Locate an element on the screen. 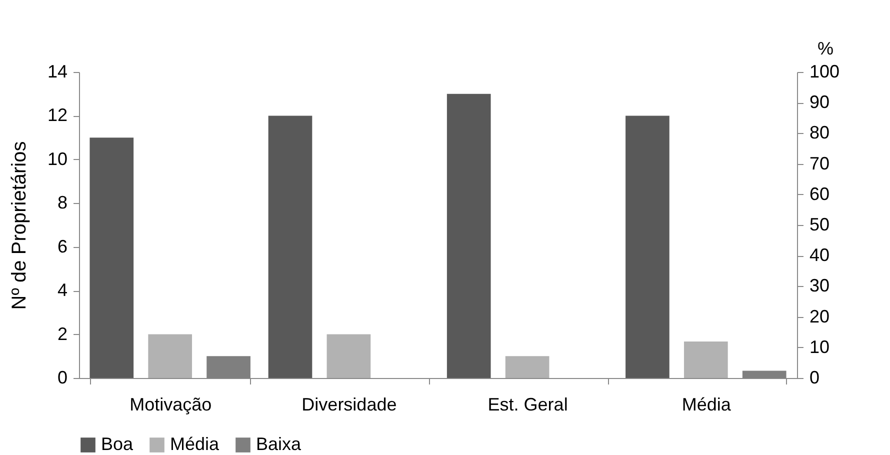 The width and height of the screenshot is (890, 455). legend-label: Boa is located at coordinates (117, 444).